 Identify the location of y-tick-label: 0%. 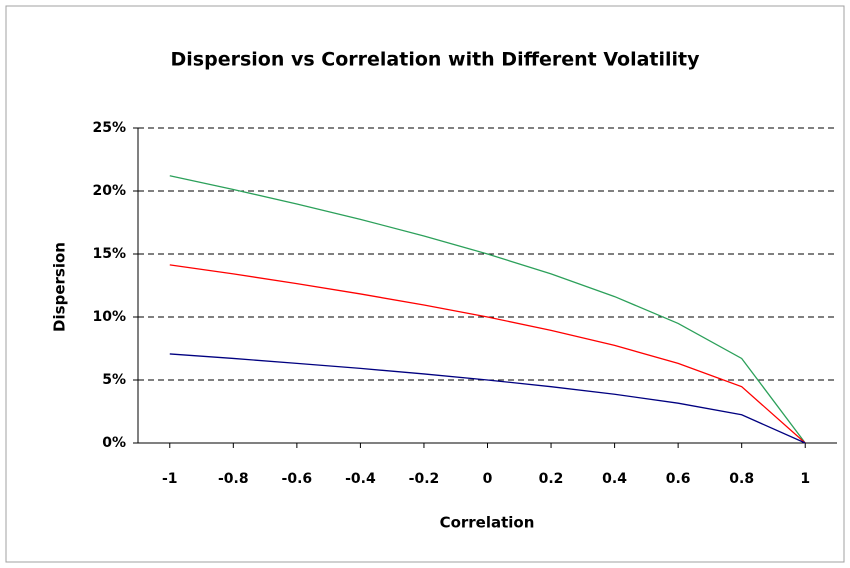
(114, 443).